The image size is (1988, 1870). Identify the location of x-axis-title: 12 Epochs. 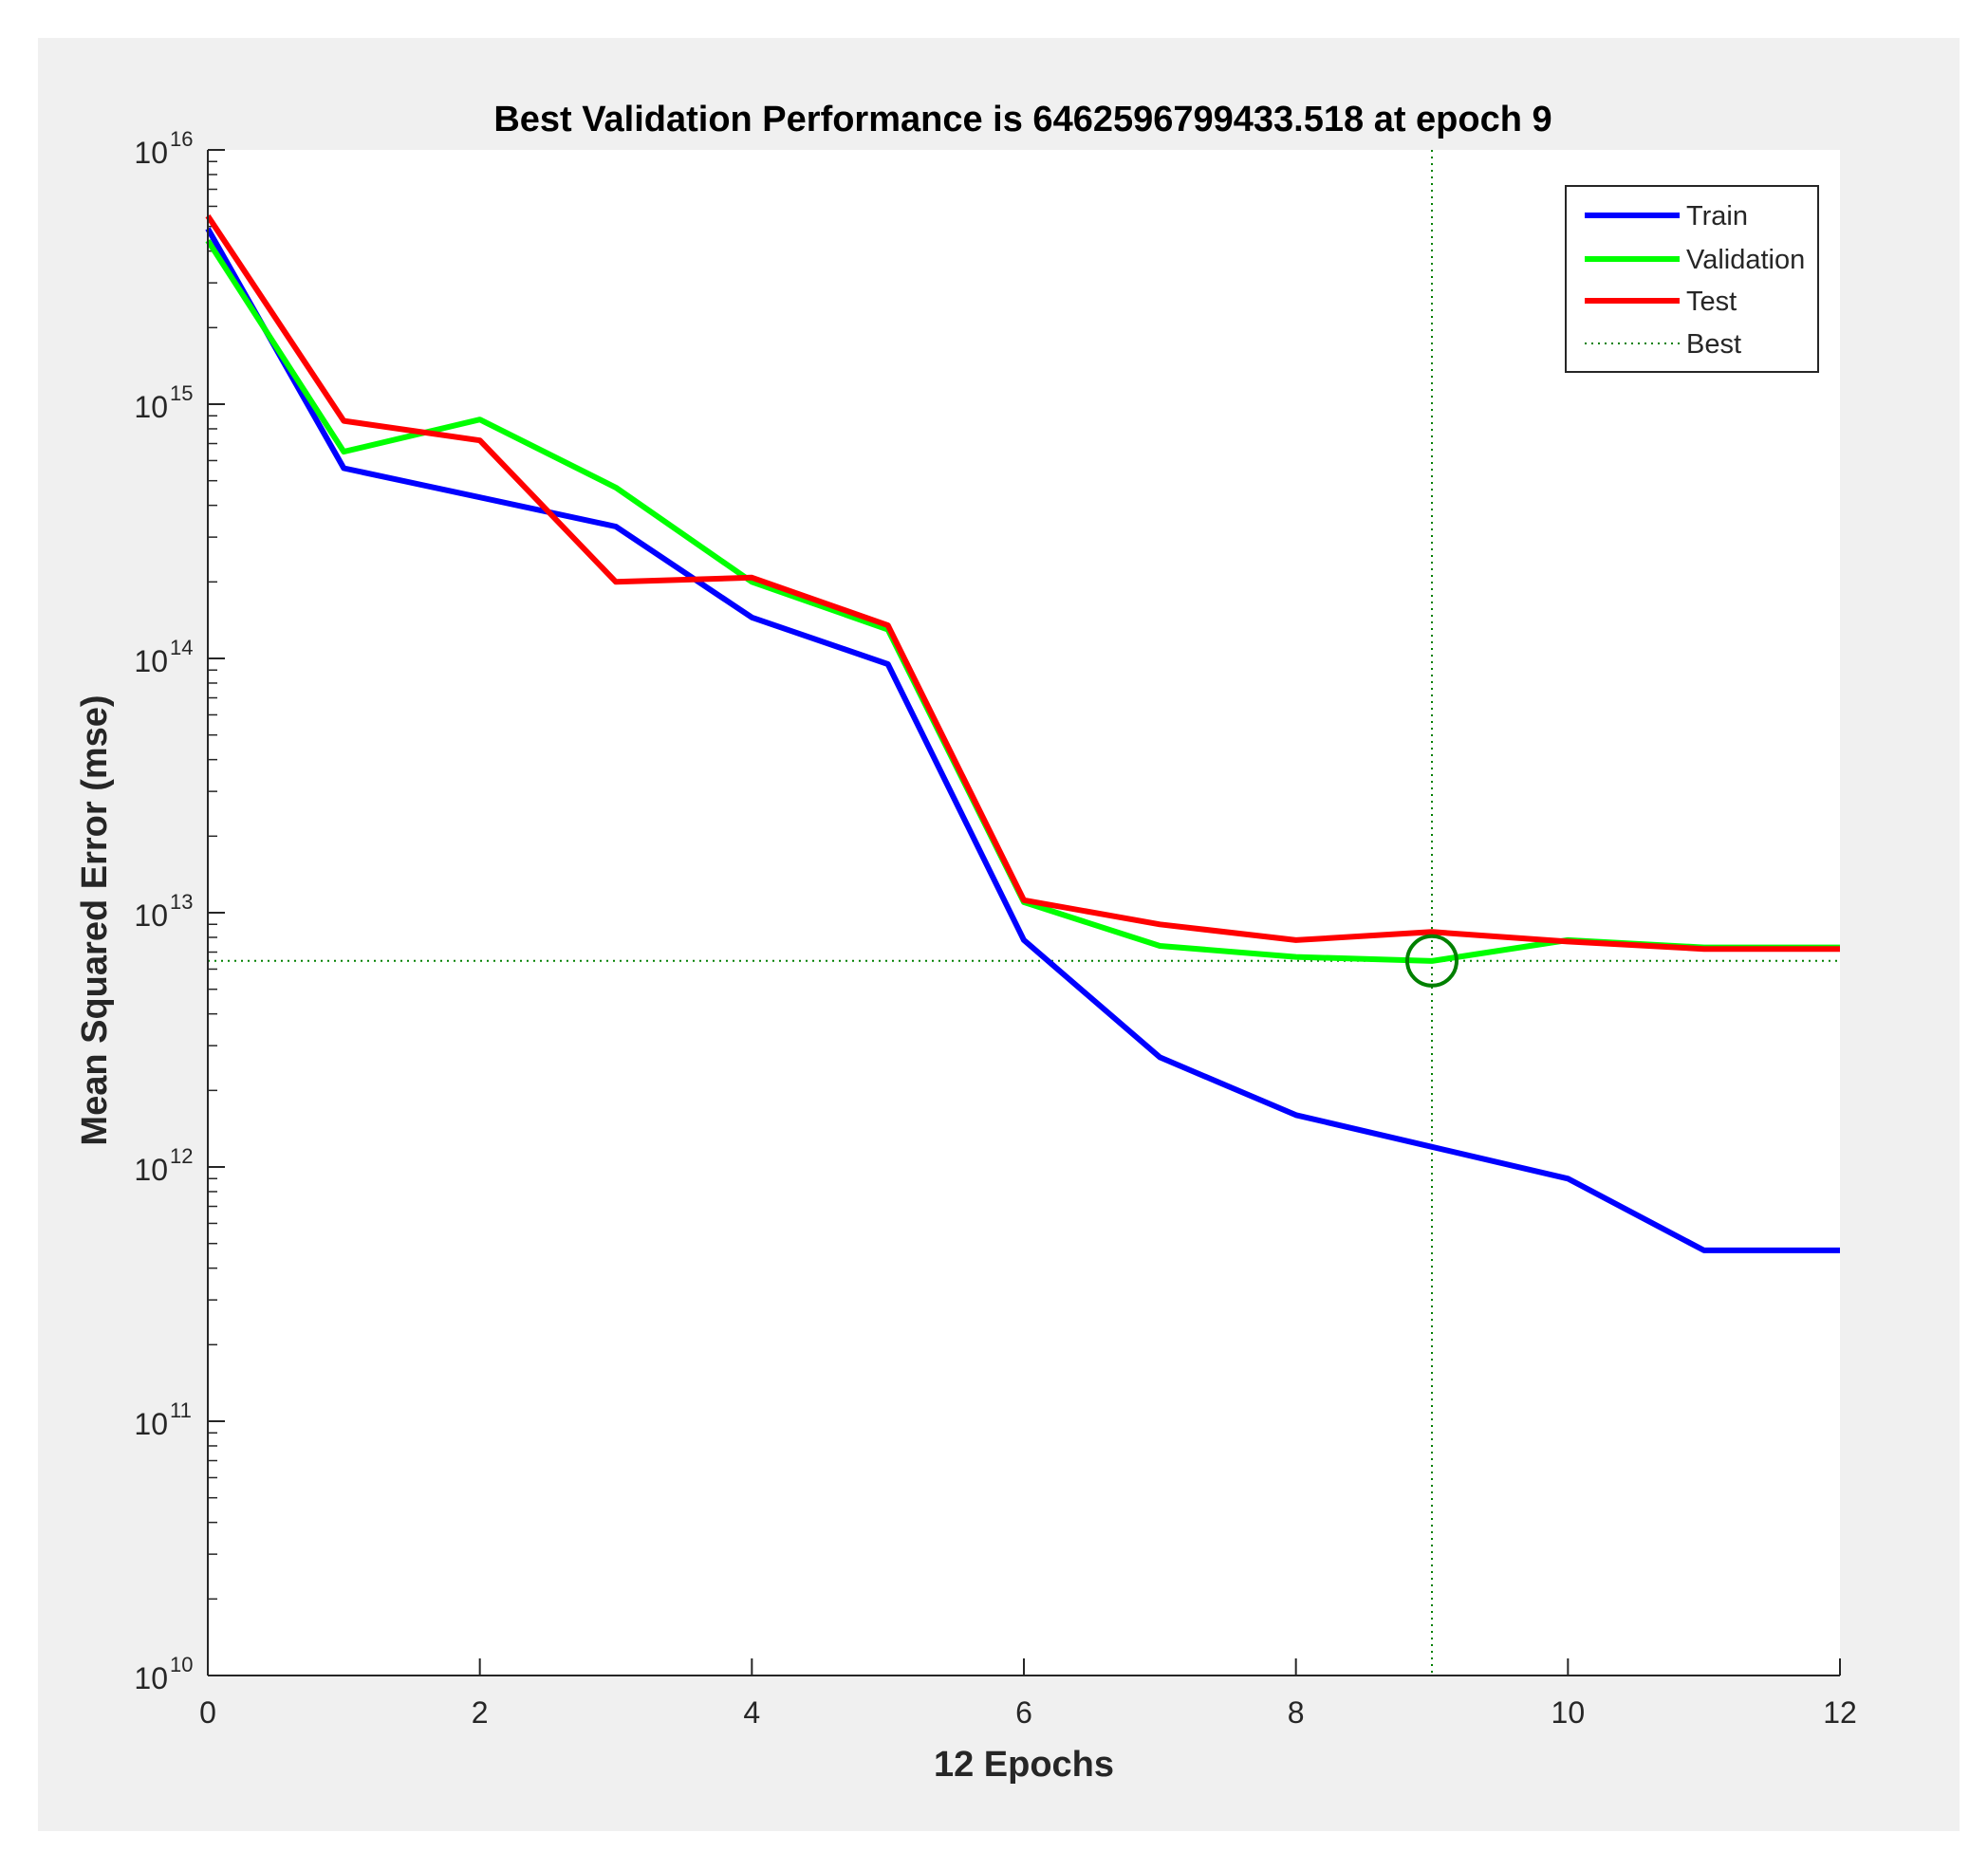
(1024, 1765).